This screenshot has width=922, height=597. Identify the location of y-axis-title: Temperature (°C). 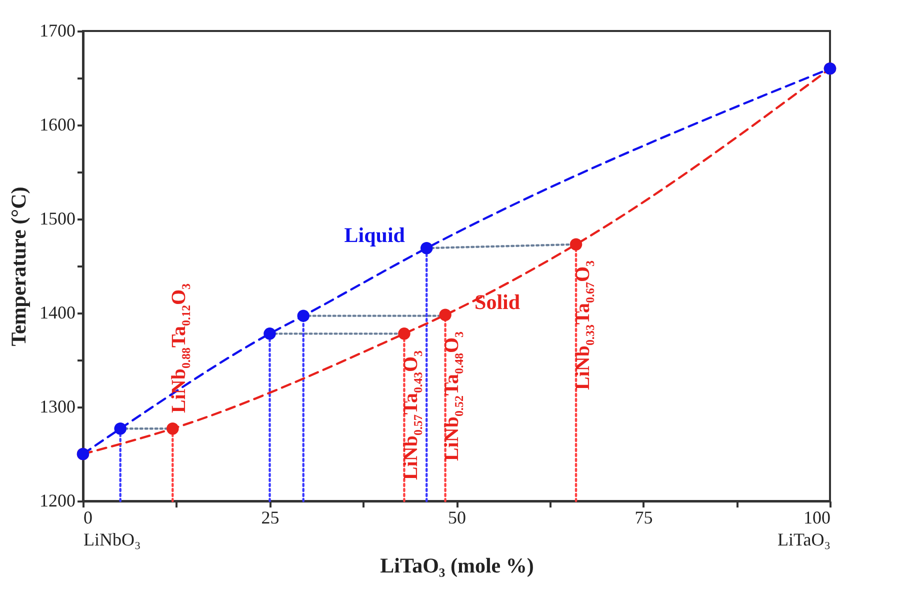
(18, 266).